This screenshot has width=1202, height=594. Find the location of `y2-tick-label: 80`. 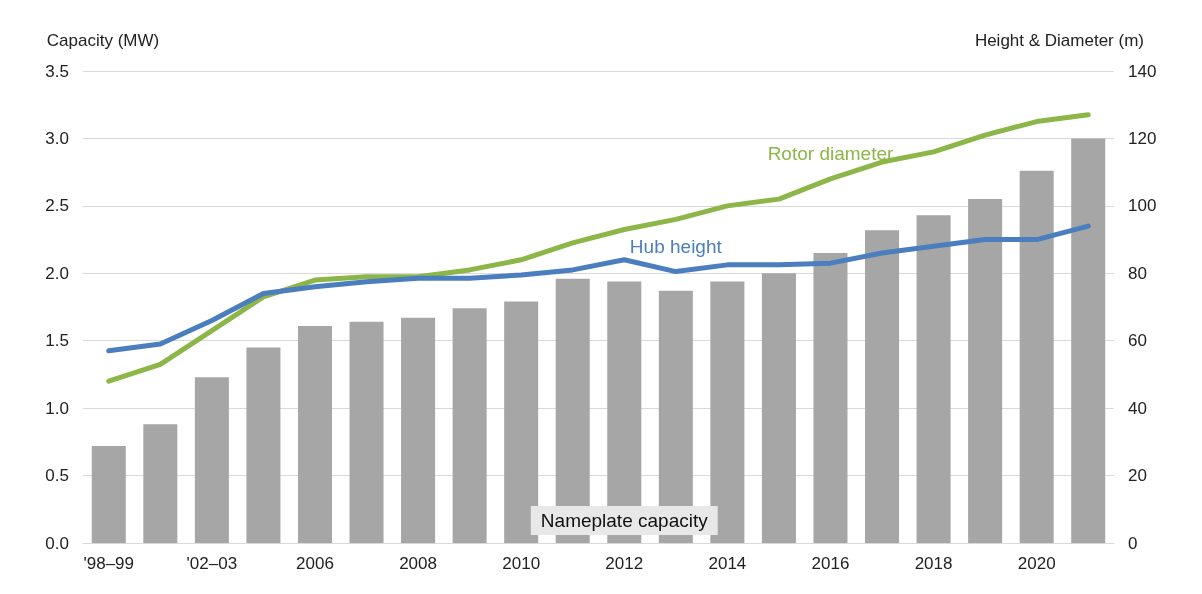

y2-tick-label: 80 is located at coordinates (1137, 273).